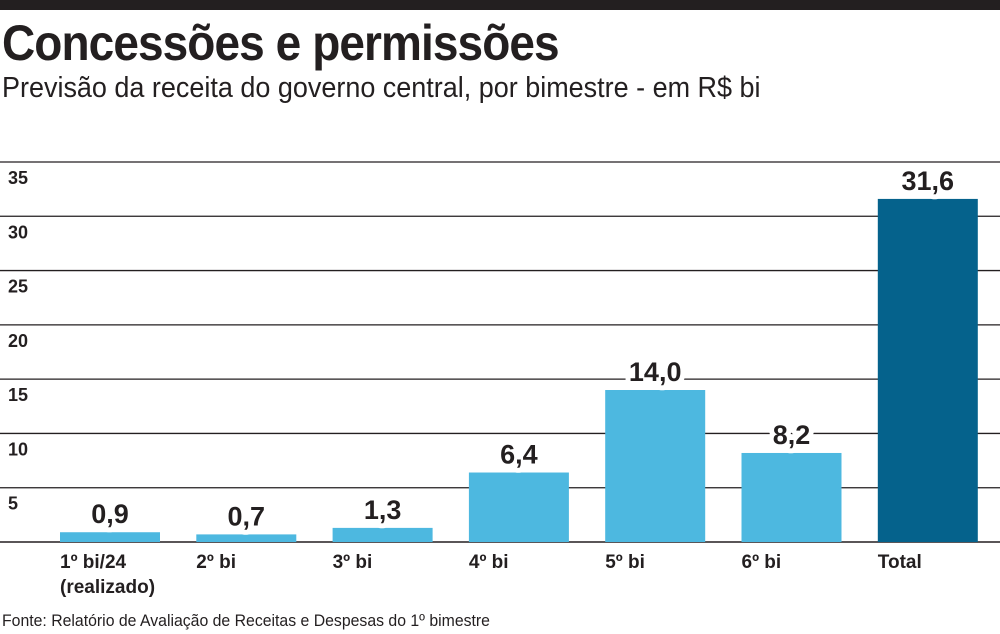 This screenshot has width=1000, height=634. I want to click on x-category-label: 3º bi, so click(353, 562).